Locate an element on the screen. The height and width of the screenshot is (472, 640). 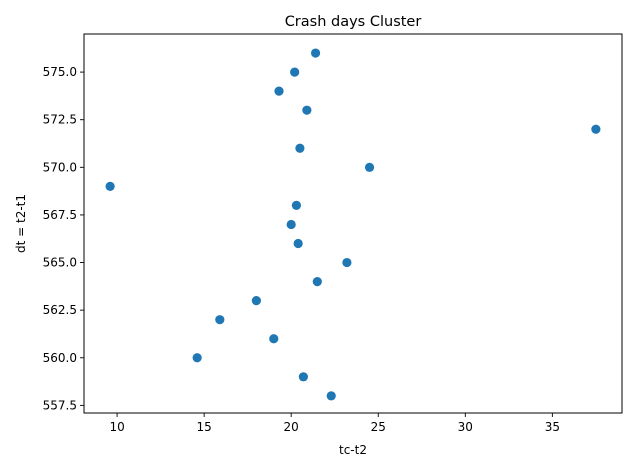
y-tick-label: 565.0 is located at coordinates (60, 263).